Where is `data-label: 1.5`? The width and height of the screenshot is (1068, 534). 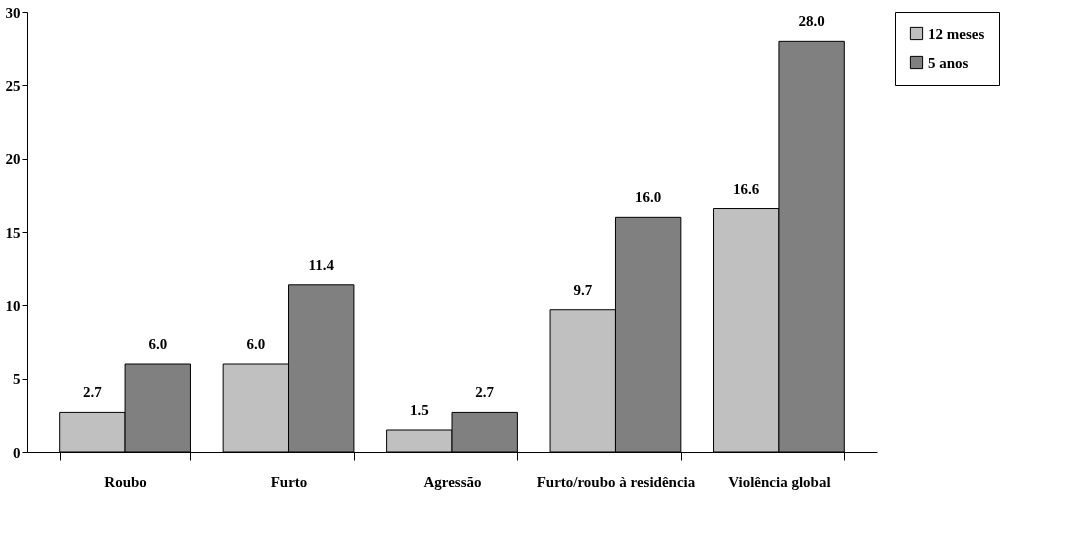 data-label: 1.5 is located at coordinates (419, 410).